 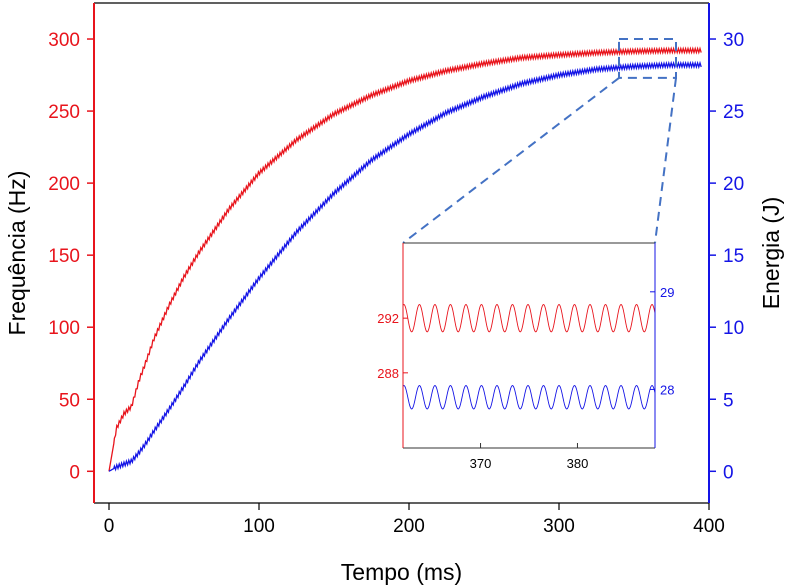 What do you see at coordinates (388, 373) in the screenshot?
I see `inset-left-tick-label: 288` at bounding box center [388, 373].